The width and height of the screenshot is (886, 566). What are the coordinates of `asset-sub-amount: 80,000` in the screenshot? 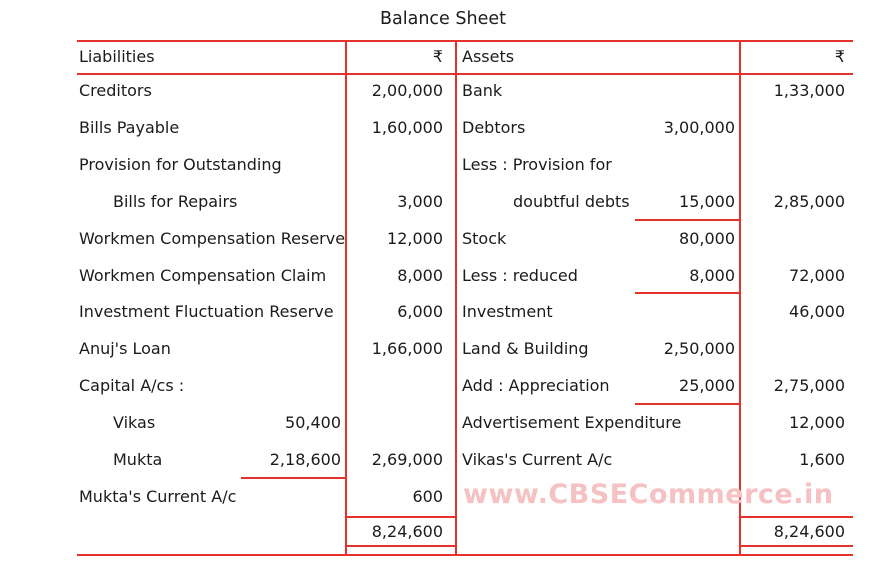 It's located at (707, 238).